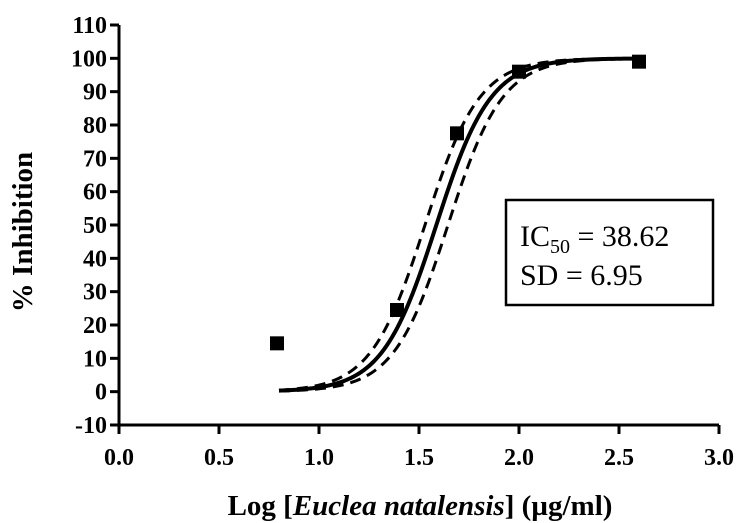 The height and width of the screenshot is (523, 739). I want to click on y-tick-label: 60, so click(95, 193).